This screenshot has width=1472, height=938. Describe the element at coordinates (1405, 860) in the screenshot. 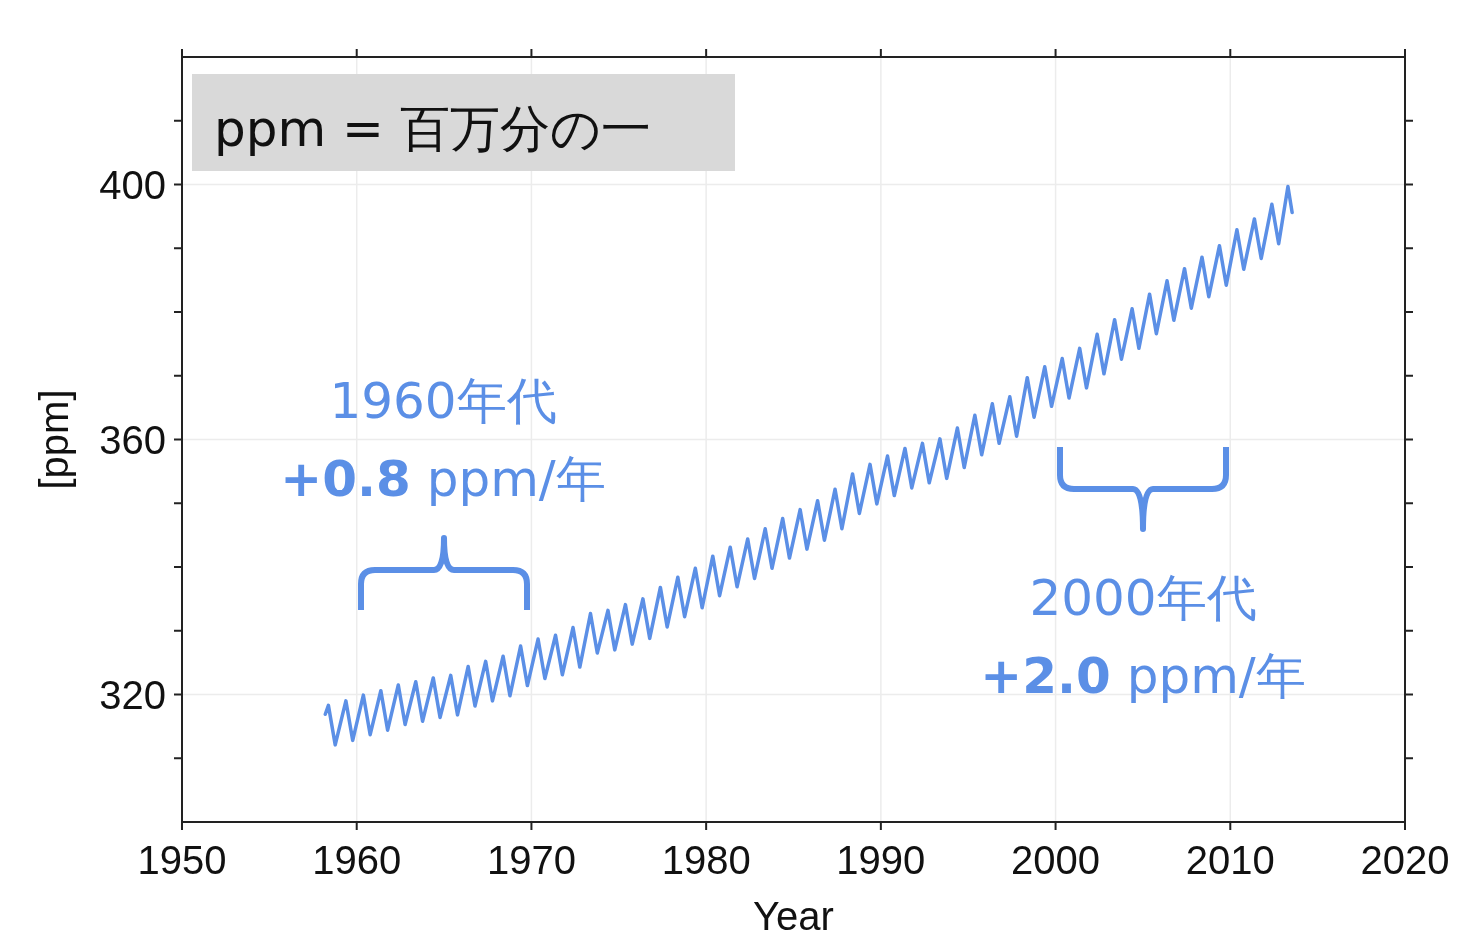

I see `x-tick-label: 2020` at that location.